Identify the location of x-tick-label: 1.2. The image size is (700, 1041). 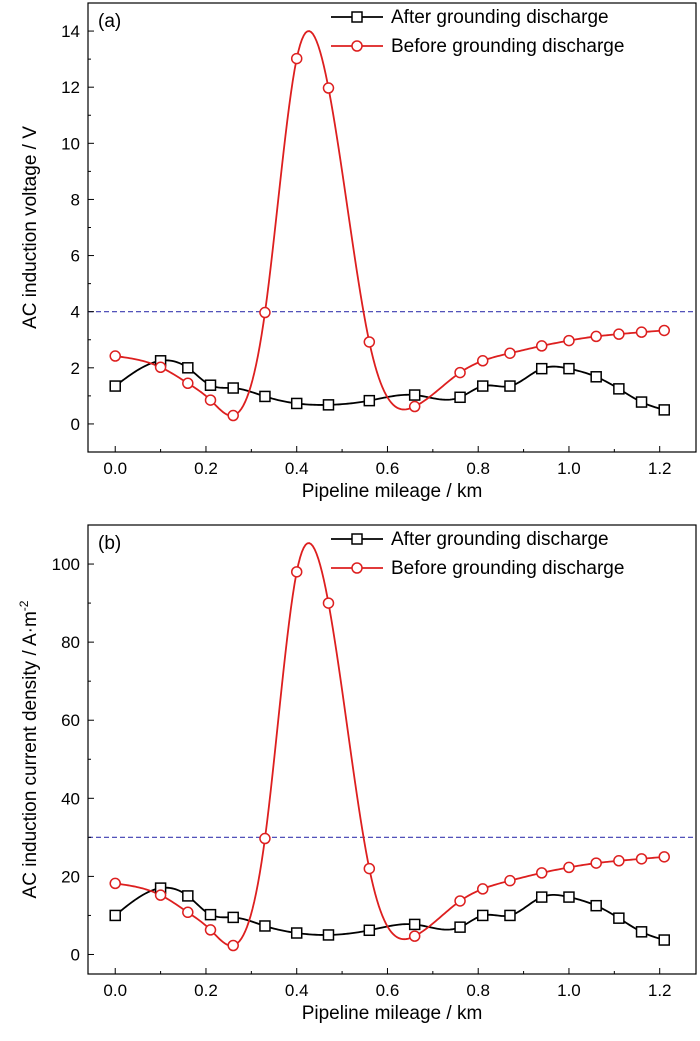
(660, 468).